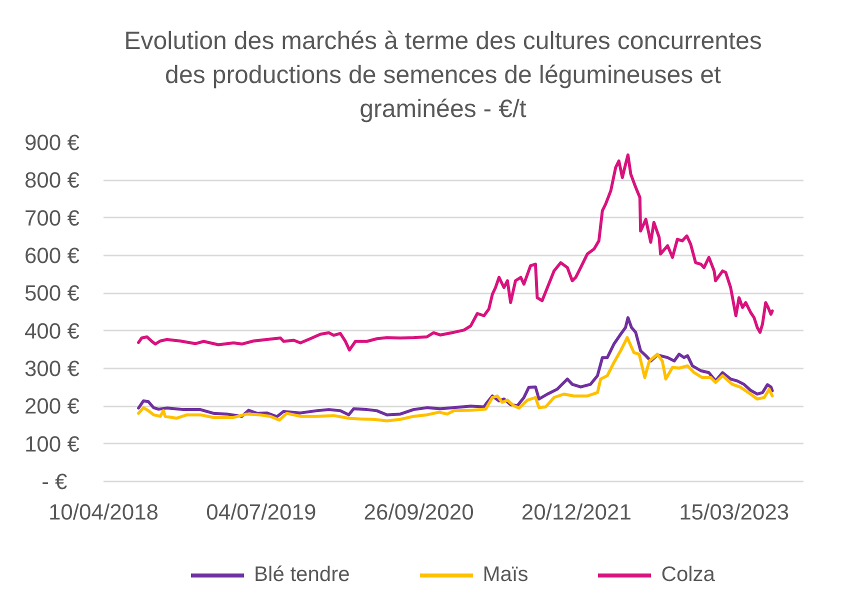 The width and height of the screenshot is (868, 610). Describe the element at coordinates (443, 75) in the screenshot. I see `chart-title: Evolution des marchés à terme des cultures concurrentes des productions de semences de légumineuses et graminées - €/t` at that location.